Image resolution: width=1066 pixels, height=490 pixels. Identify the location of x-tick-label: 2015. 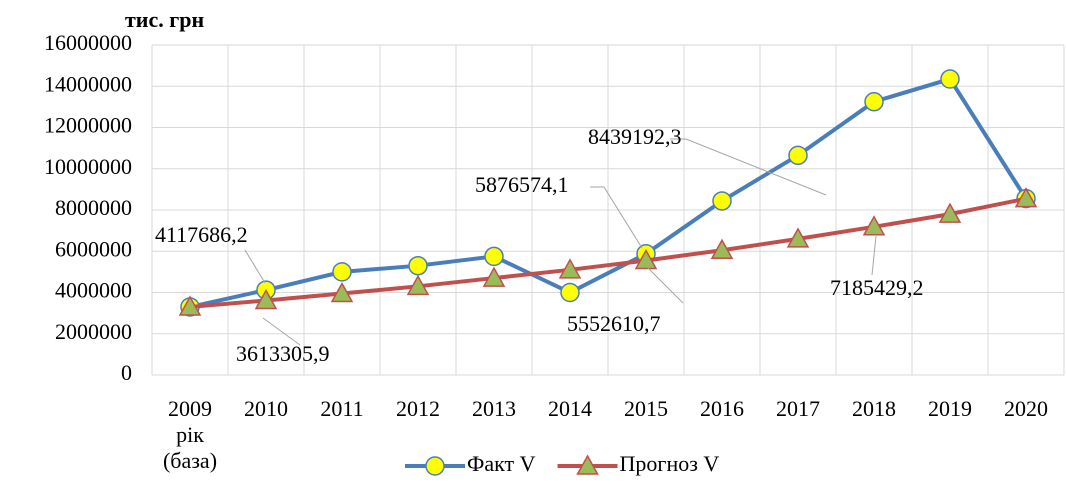
(646, 408).